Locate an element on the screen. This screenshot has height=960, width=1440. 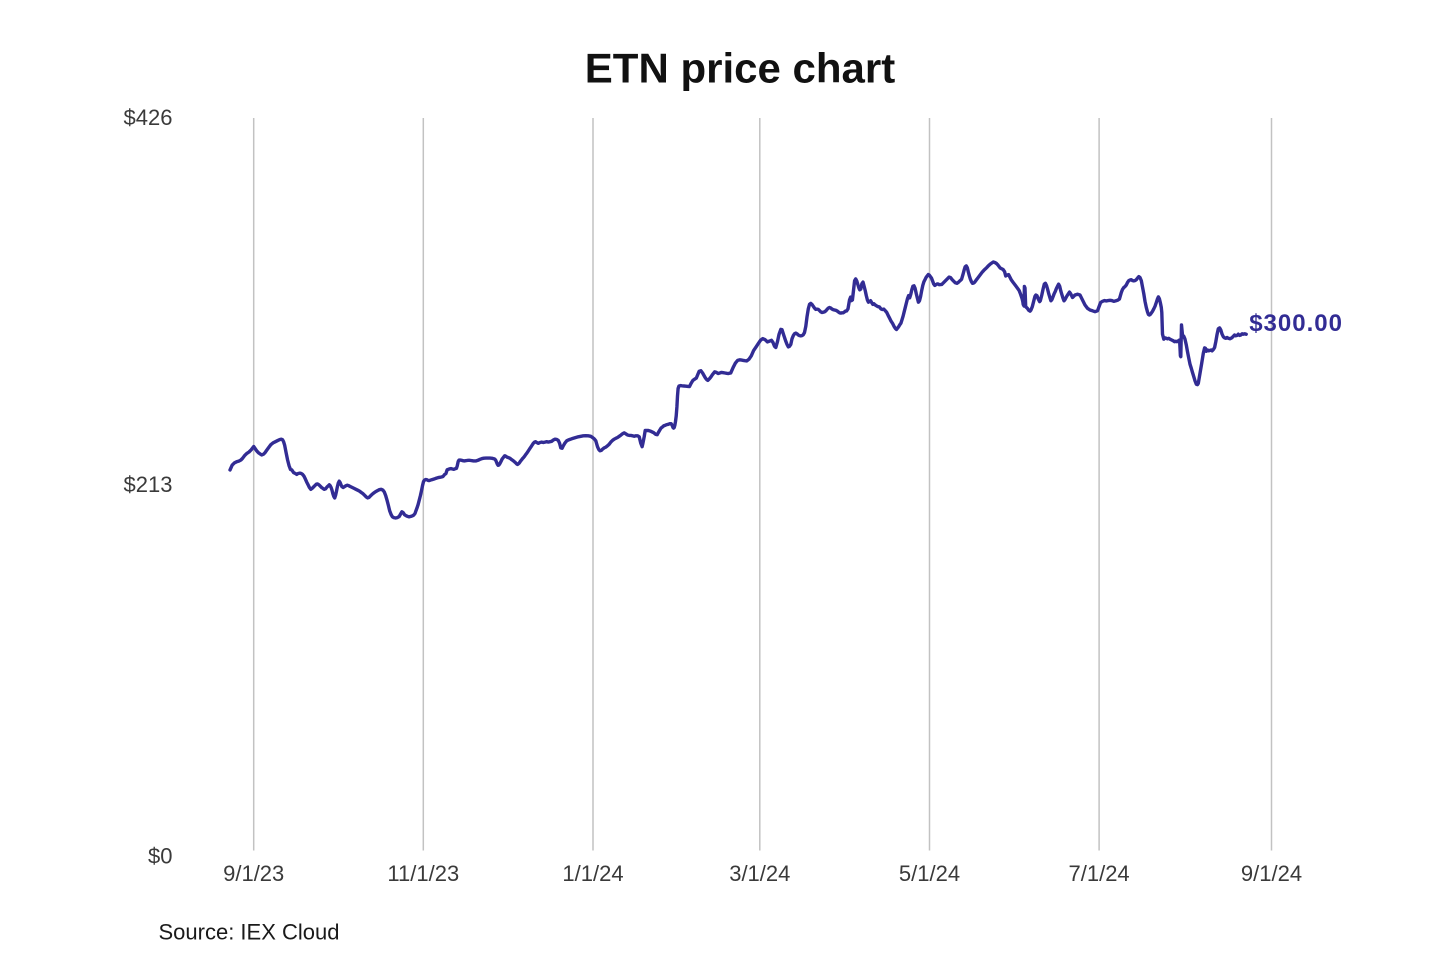
svg-text: 3/1/24 is located at coordinates (759, 873).